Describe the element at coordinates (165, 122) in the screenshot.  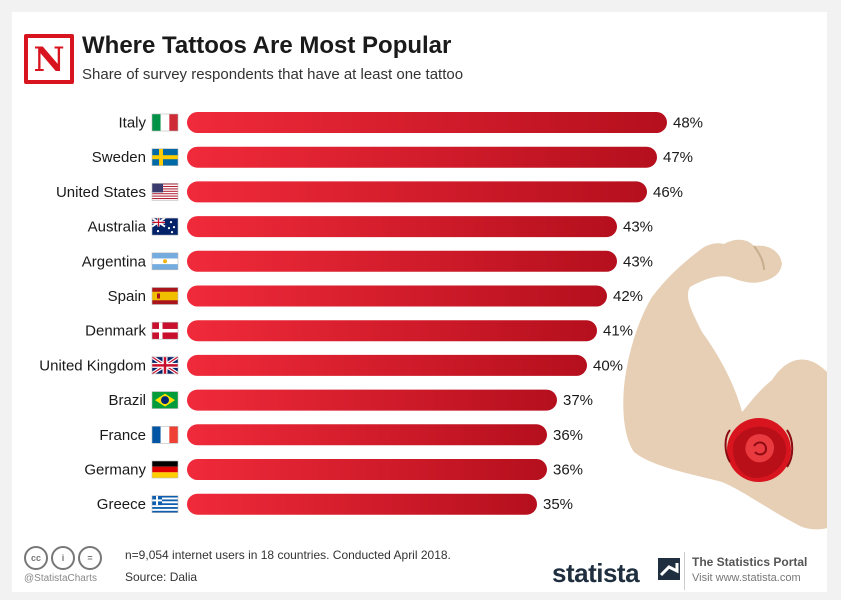
I see `italy-flag-icon` at that location.